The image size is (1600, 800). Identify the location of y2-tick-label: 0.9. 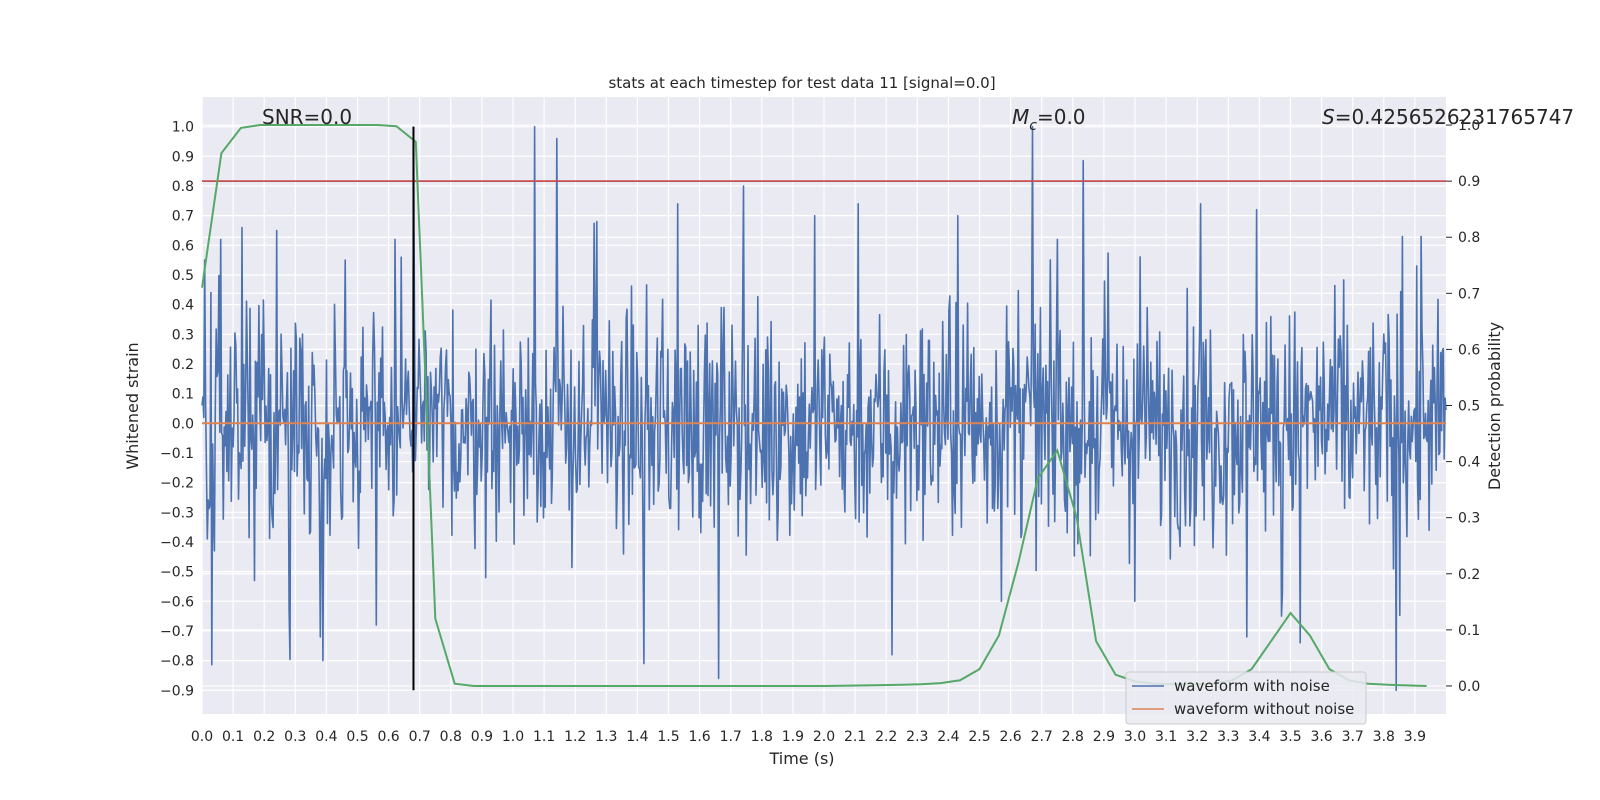
(1469, 182).